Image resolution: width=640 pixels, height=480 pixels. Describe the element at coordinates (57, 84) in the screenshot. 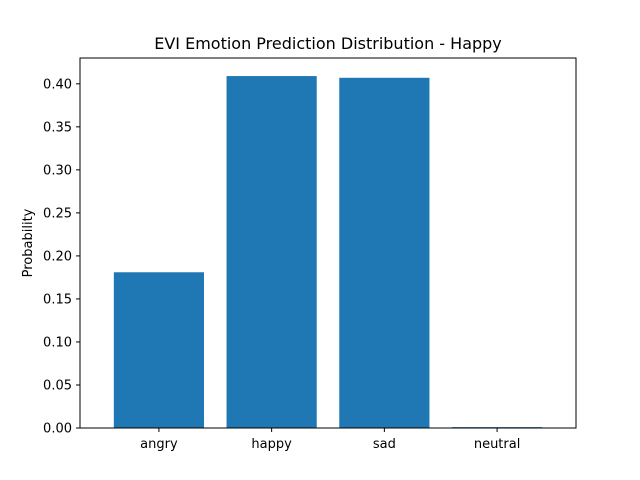

I see `y-tick-label: 0.40` at that location.